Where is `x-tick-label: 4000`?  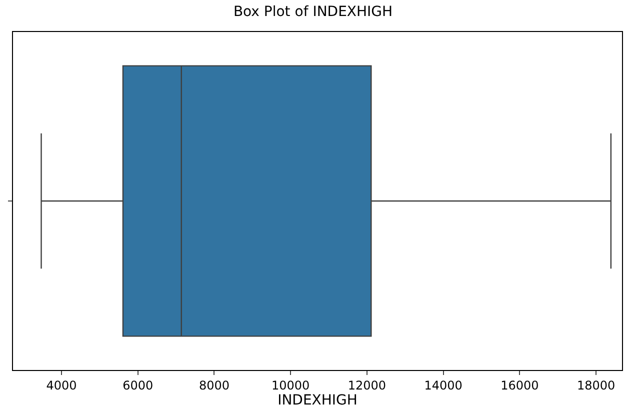 x-tick-label: 4000 is located at coordinates (61, 385).